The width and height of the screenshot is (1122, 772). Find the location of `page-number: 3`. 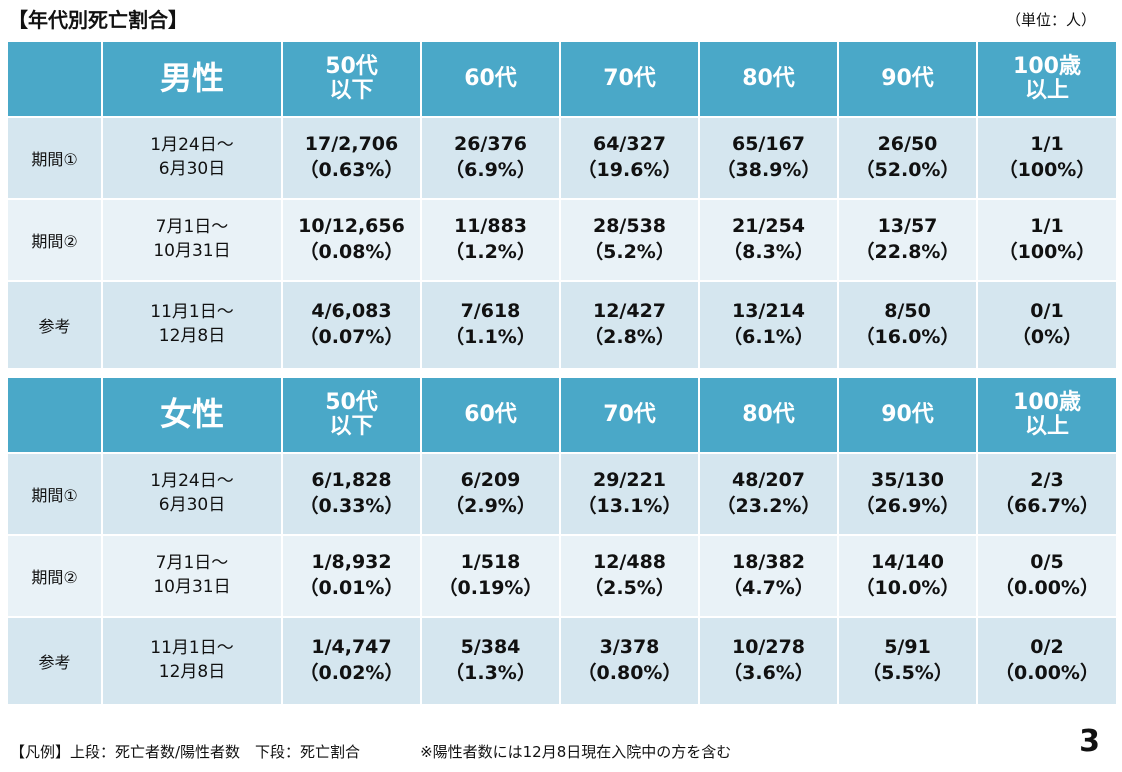

page-number: 3 is located at coordinates (1089, 741).